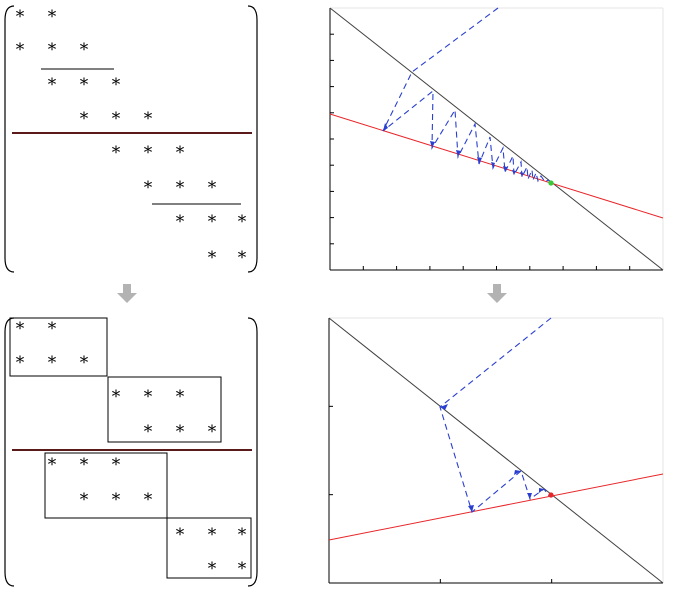 The height and width of the screenshot is (590, 674). What do you see at coordinates (497, 293) in the screenshot?
I see `down-arrow-right` at bounding box center [497, 293].